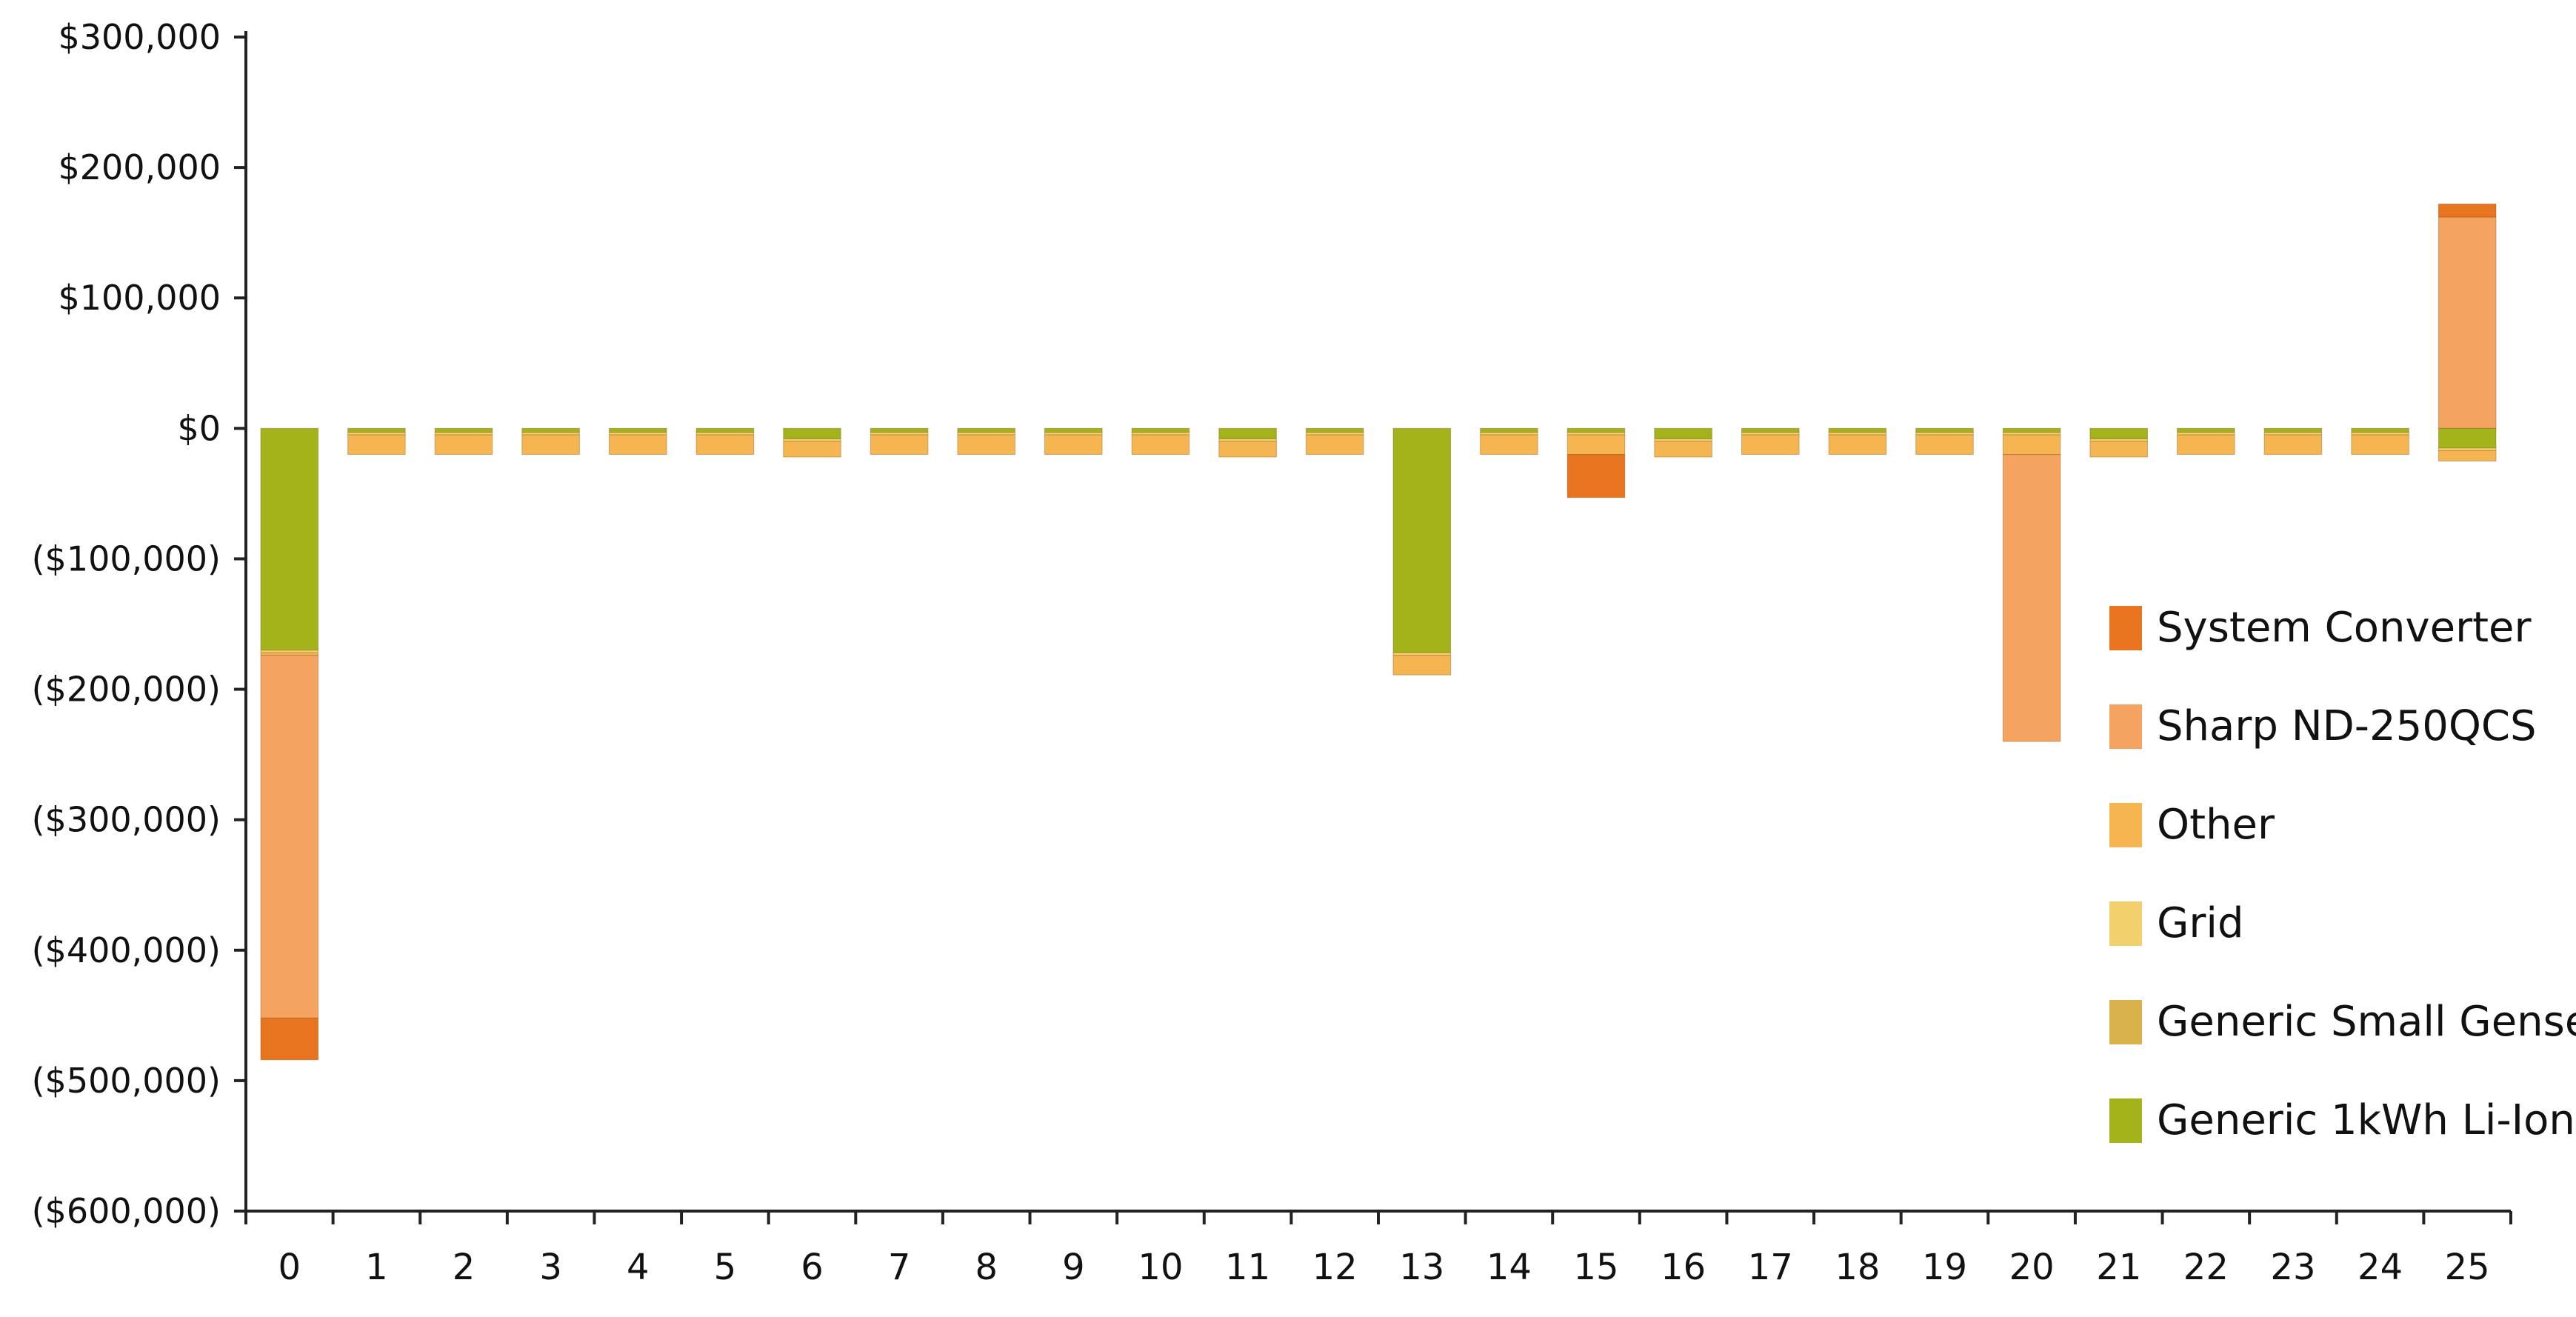  What do you see at coordinates (2380, 1267) in the screenshot?
I see `x-tick-label: 24` at bounding box center [2380, 1267].